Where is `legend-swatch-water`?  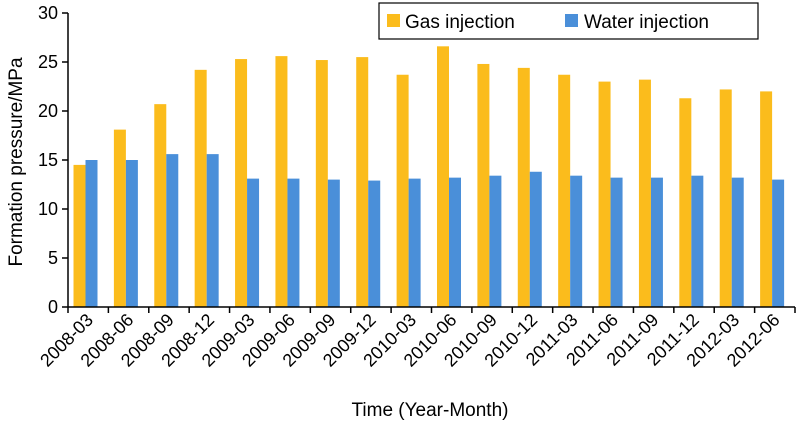
legend-swatch-water is located at coordinates (571, 20).